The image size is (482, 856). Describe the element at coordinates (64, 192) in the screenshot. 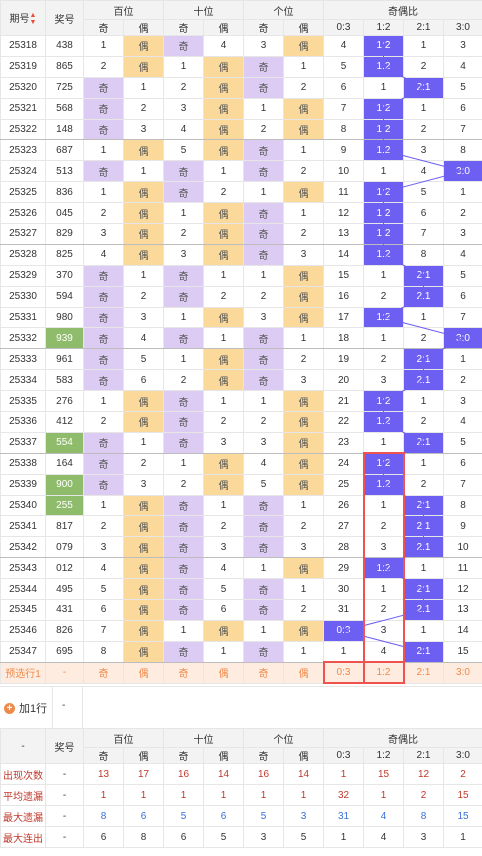

I see `prize-cell: 836` at that location.